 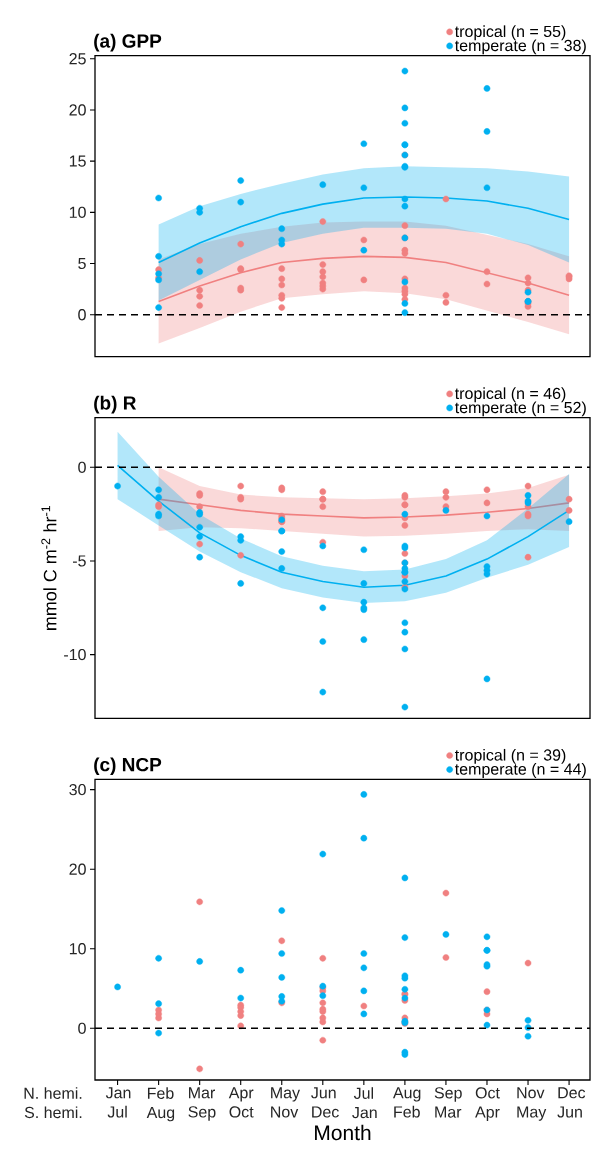 What do you see at coordinates (118, 1102) in the screenshot?
I see `x-tick-label: Jan Jul` at bounding box center [118, 1102].